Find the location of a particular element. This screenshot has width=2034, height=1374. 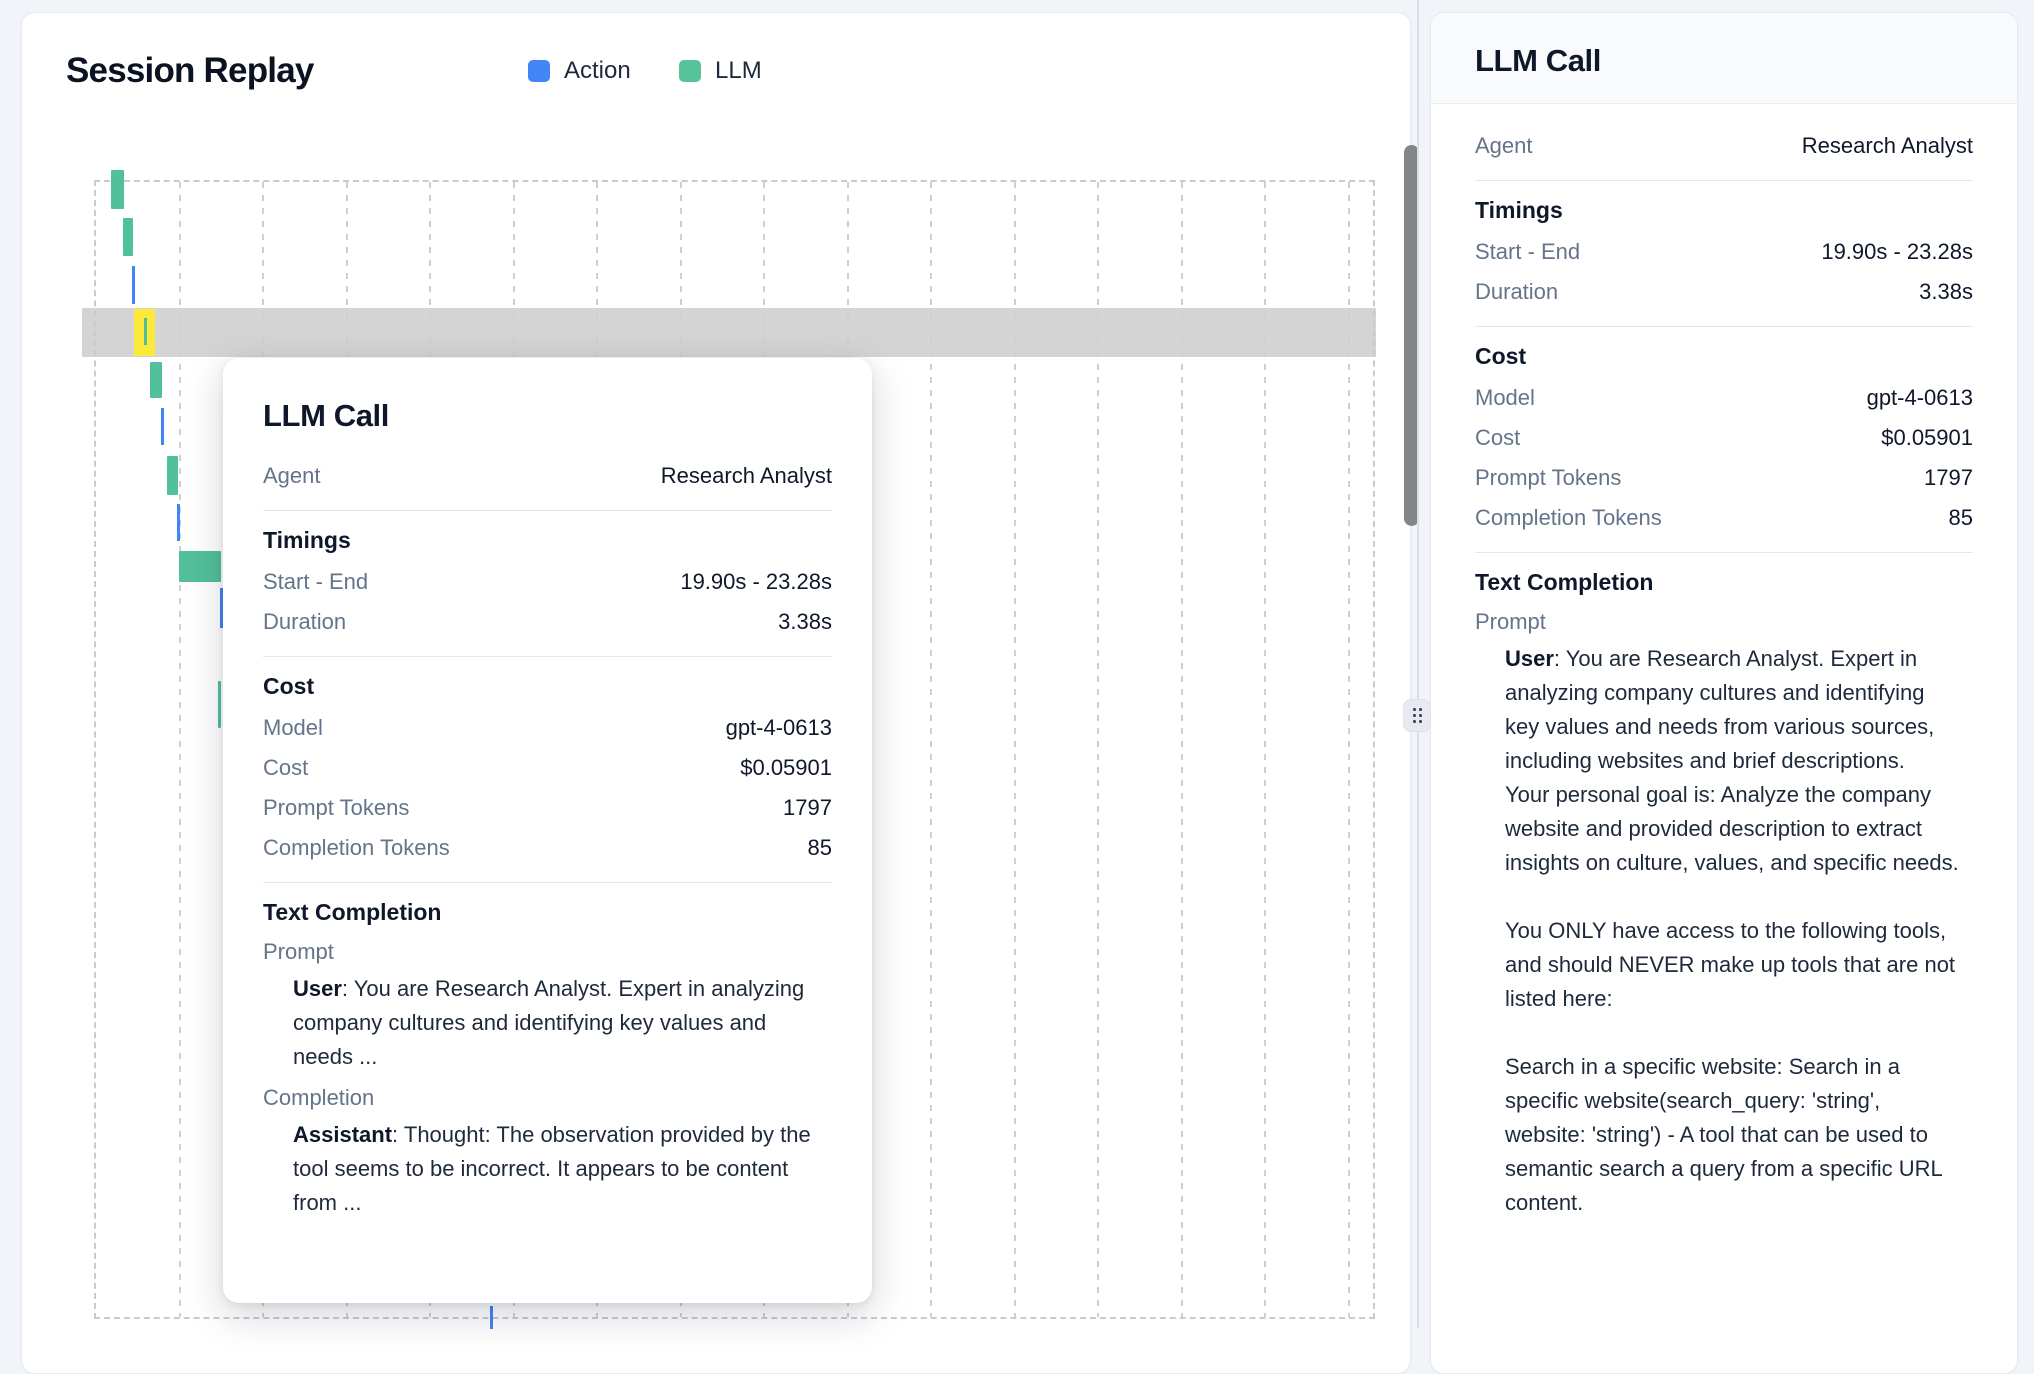

action-color-swatch is located at coordinates (539, 71).